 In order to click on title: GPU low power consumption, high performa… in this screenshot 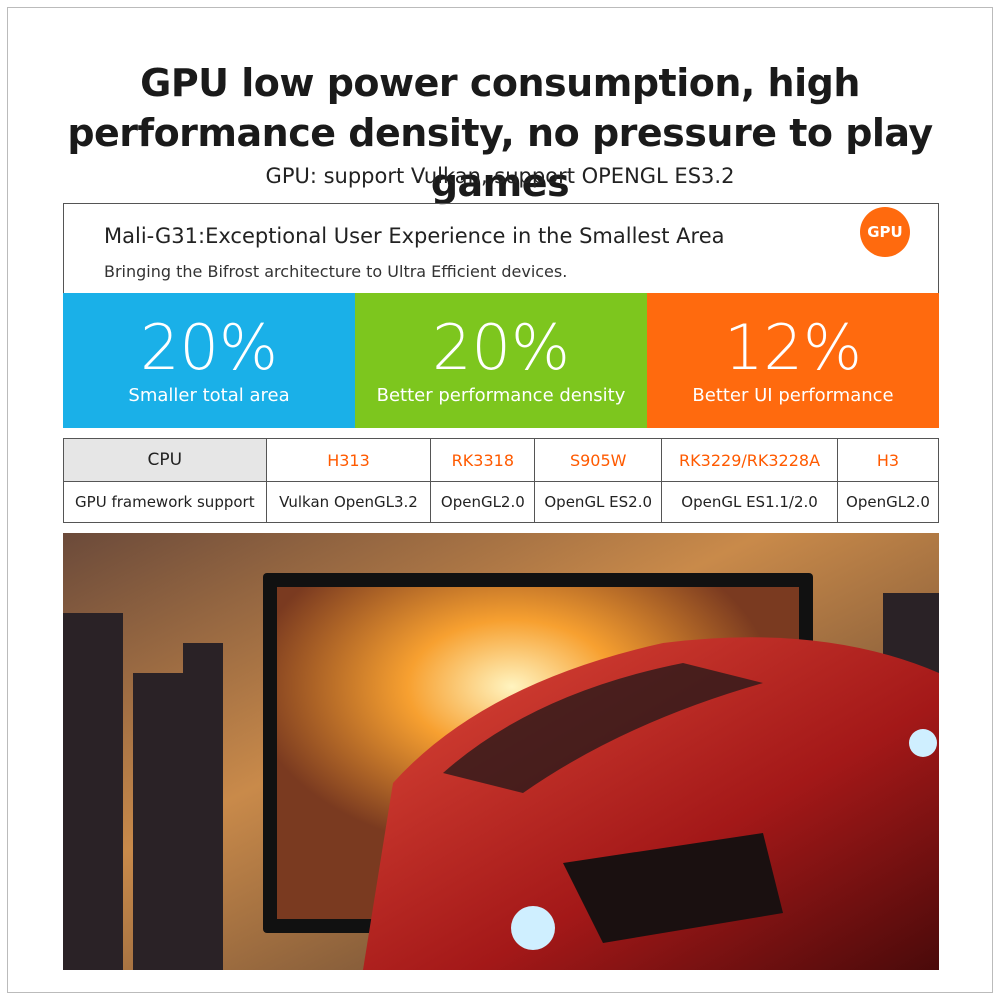, I will do `click(500, 133)`.